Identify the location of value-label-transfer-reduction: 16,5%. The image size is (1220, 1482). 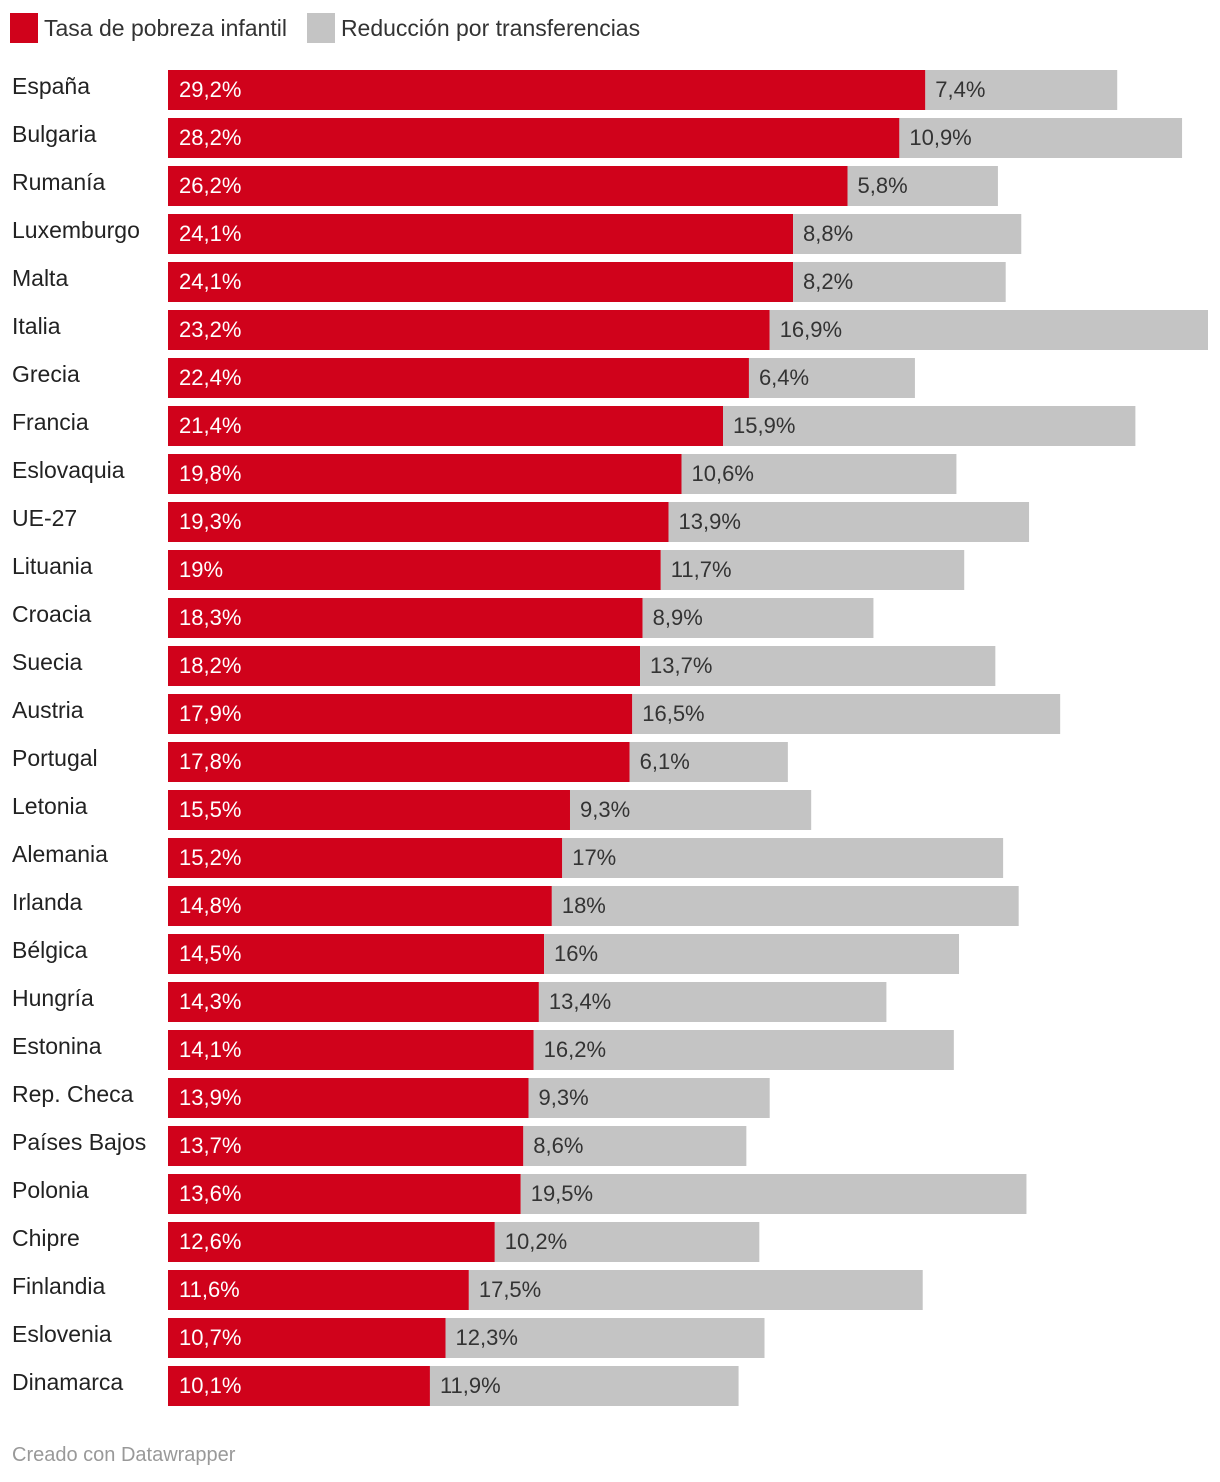
(673, 713).